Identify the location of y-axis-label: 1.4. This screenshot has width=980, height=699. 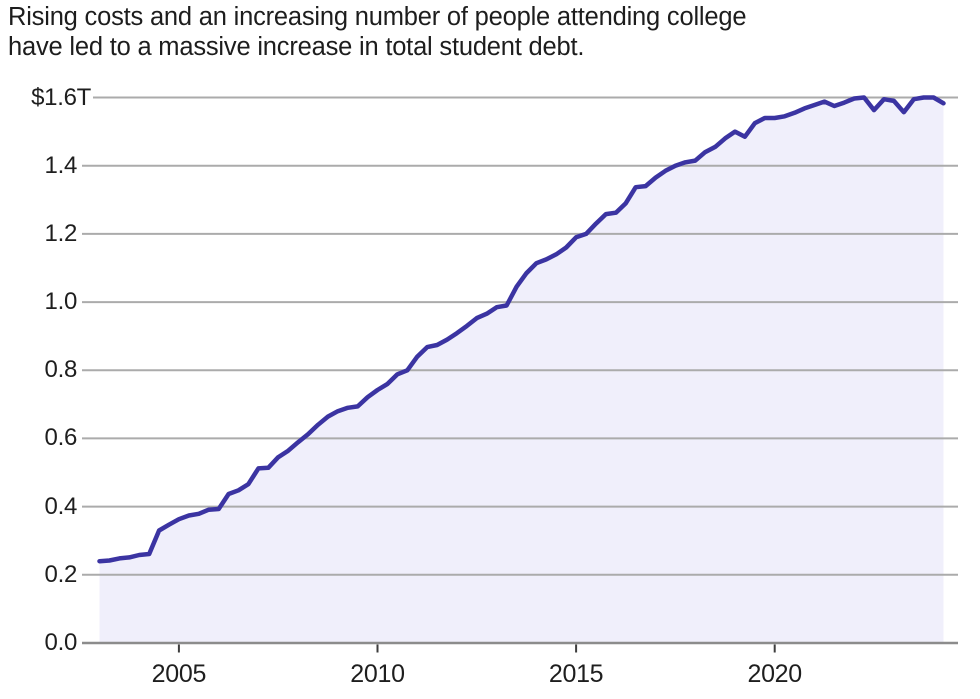
(61, 165).